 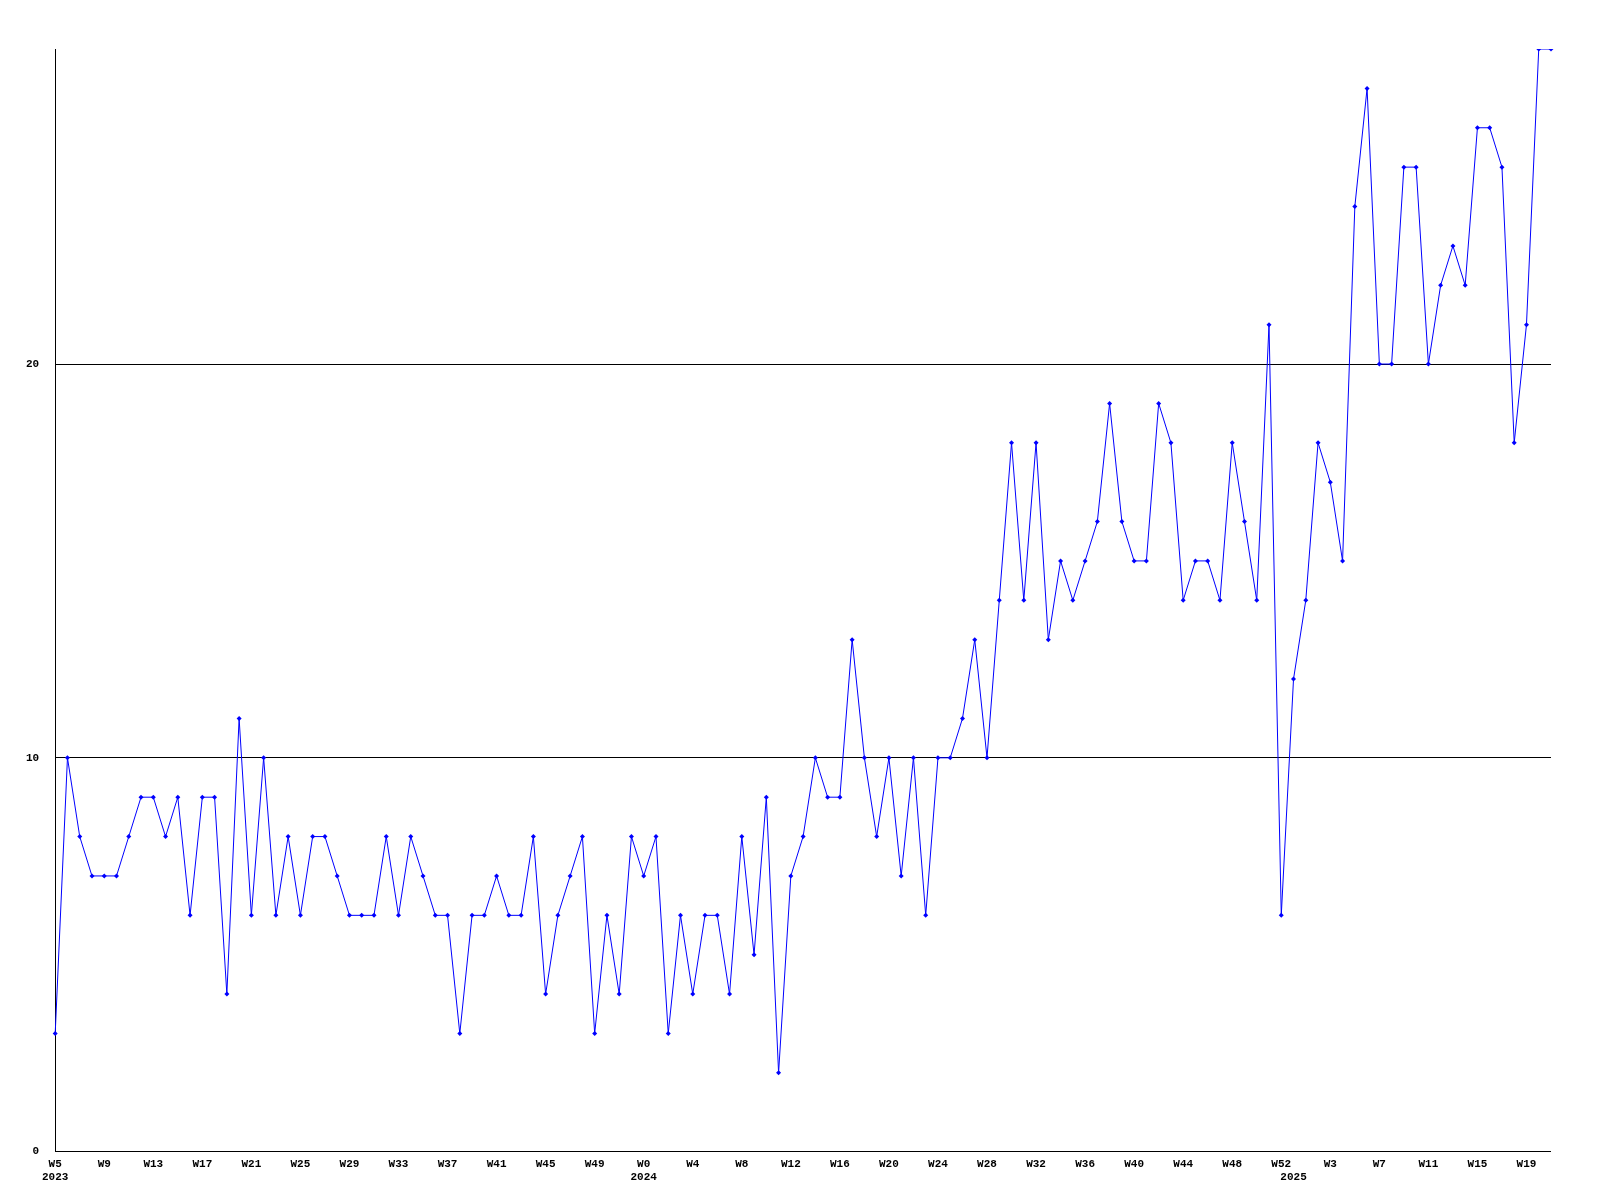 What do you see at coordinates (251, 1163) in the screenshot?
I see `x-tick-label: W21` at bounding box center [251, 1163].